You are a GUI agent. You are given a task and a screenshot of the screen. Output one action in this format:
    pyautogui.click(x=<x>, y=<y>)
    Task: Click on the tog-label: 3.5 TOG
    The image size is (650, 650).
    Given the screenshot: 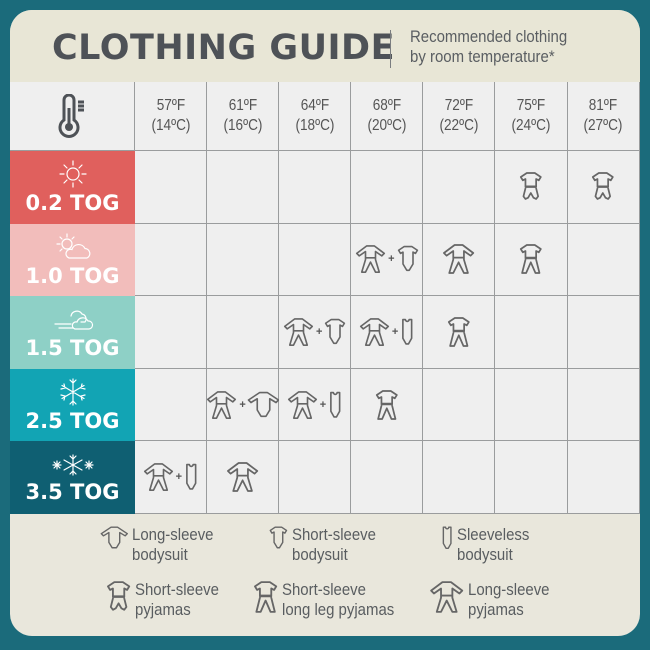 What is the action you would take?
    pyautogui.click(x=72, y=491)
    